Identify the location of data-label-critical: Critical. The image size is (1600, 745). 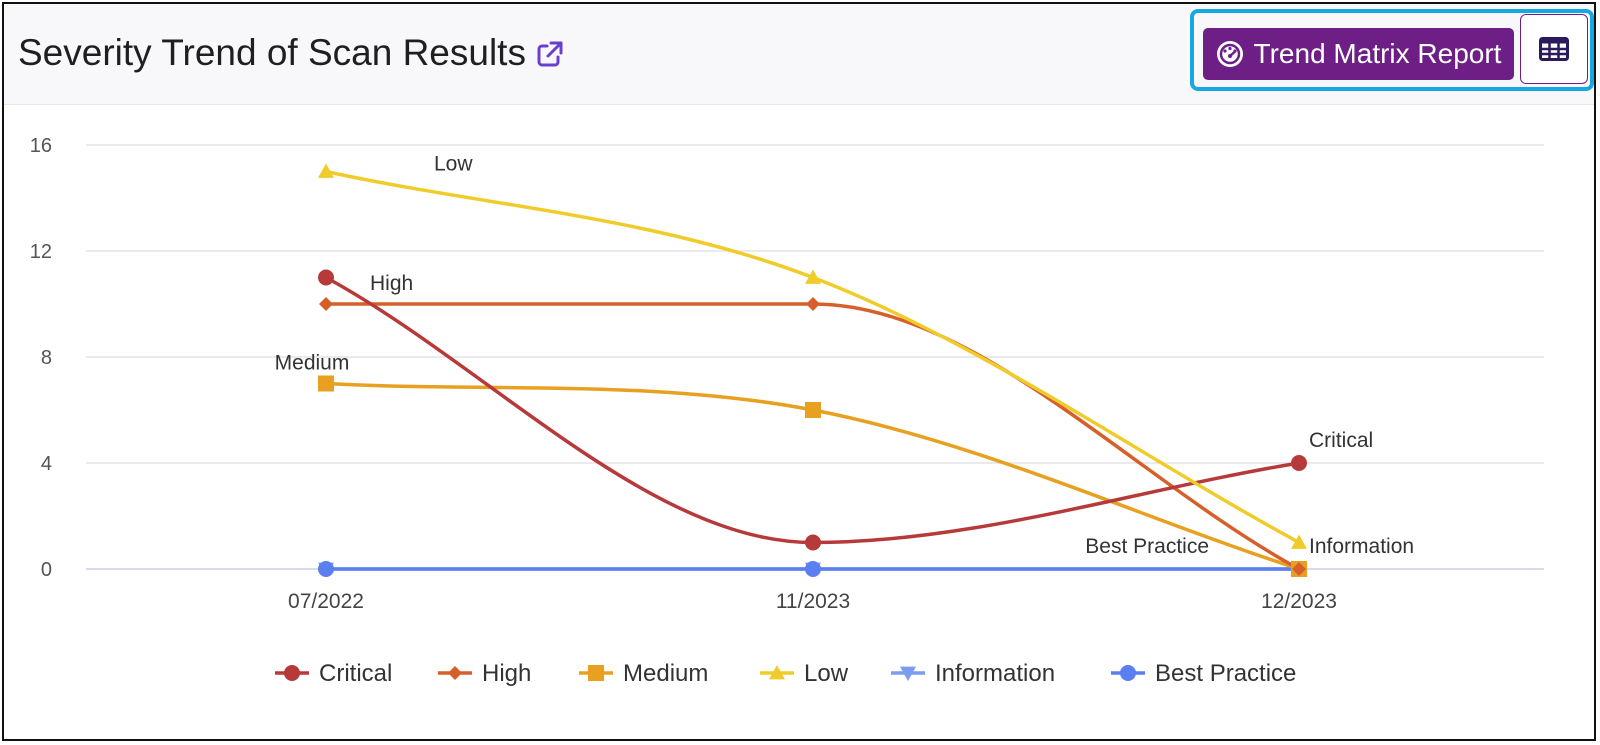
(1341, 440).